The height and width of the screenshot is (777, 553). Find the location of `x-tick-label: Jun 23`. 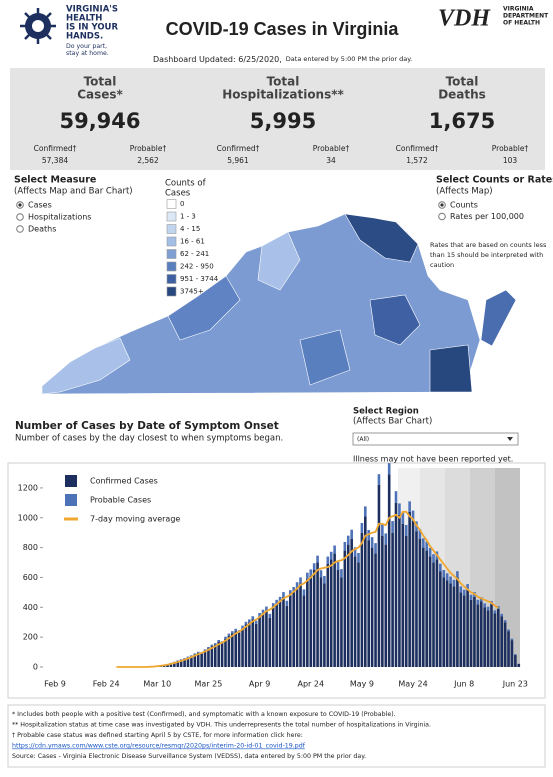

x-tick-label: Jun 23 is located at coordinates (515, 684).